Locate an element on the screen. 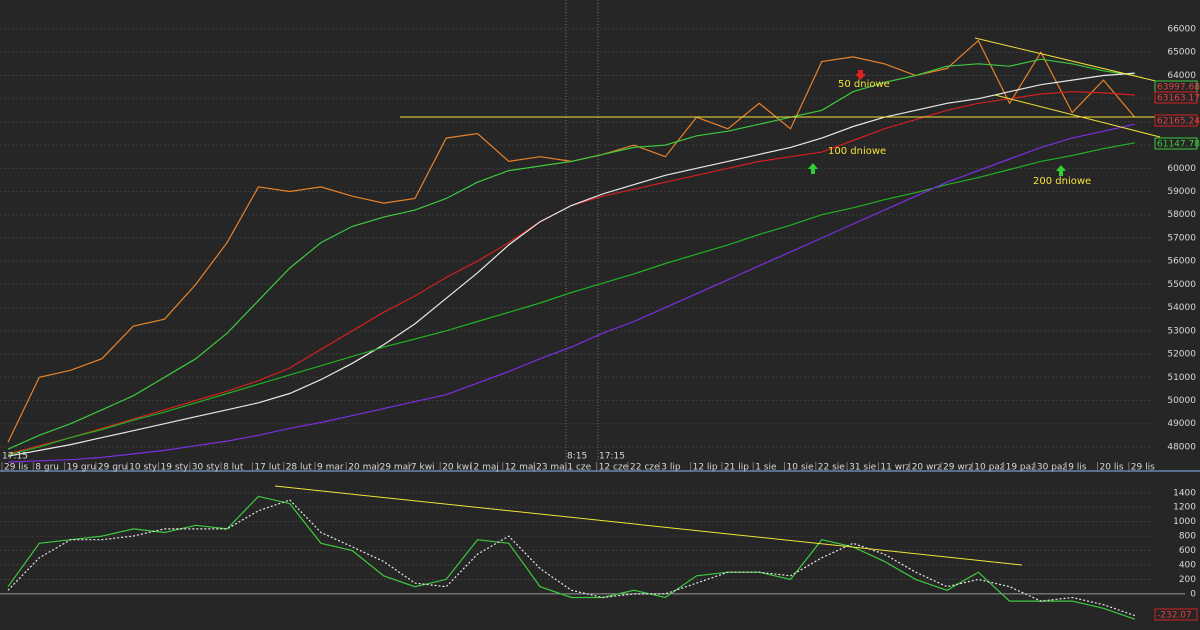 The width and height of the screenshot is (1200, 630). y-tick-label: 400 is located at coordinates (1187, 566).